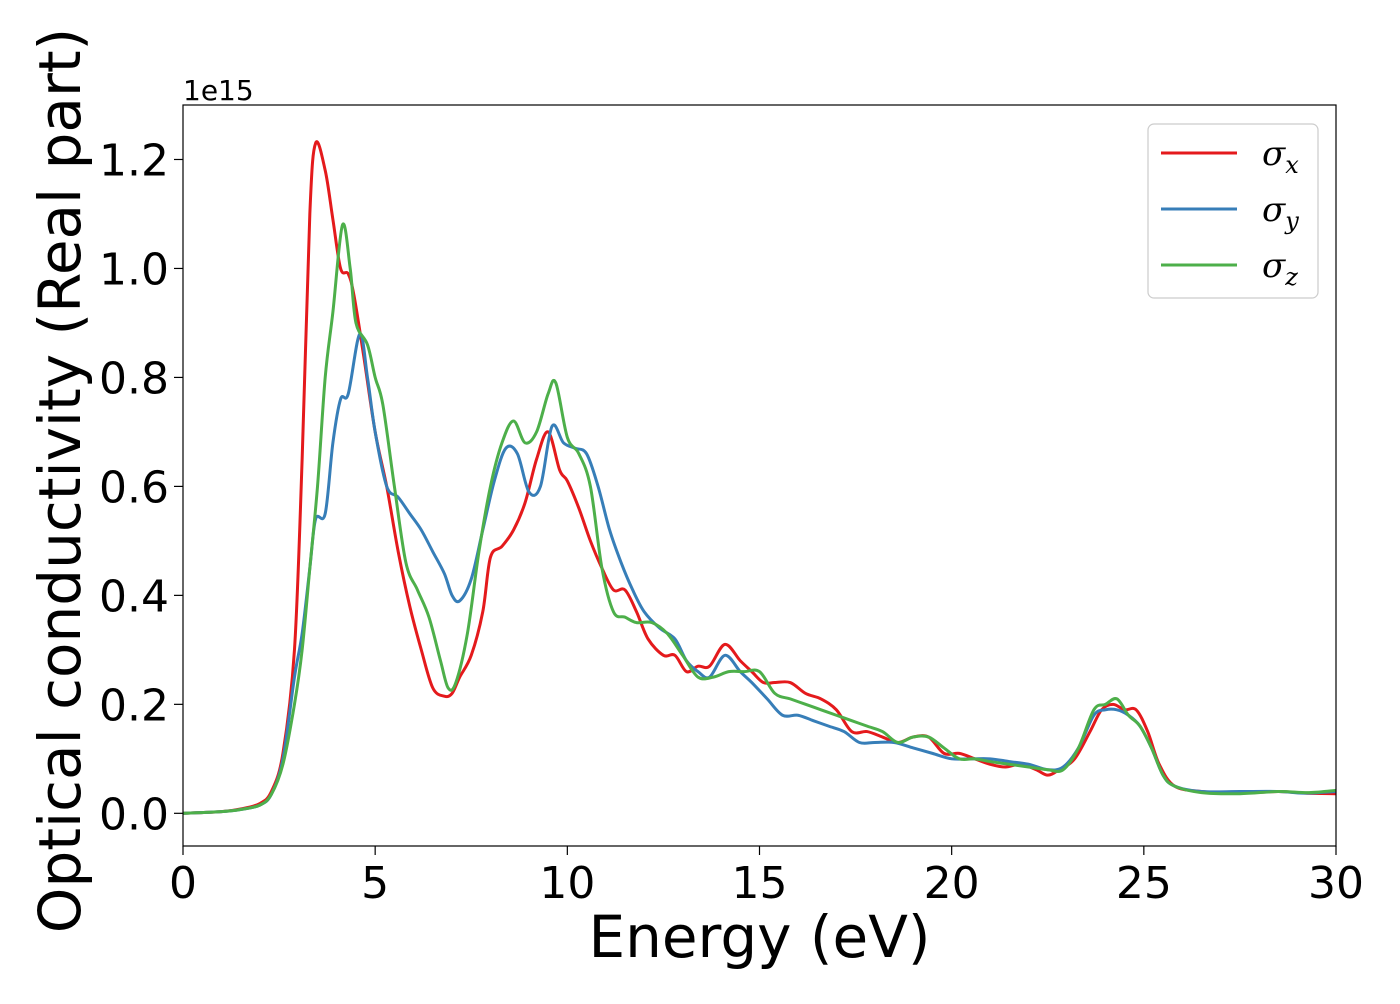 The image size is (1400, 1004). Describe the element at coordinates (759, 937) in the screenshot. I see `x-axis-label: Energy (eV)` at that location.